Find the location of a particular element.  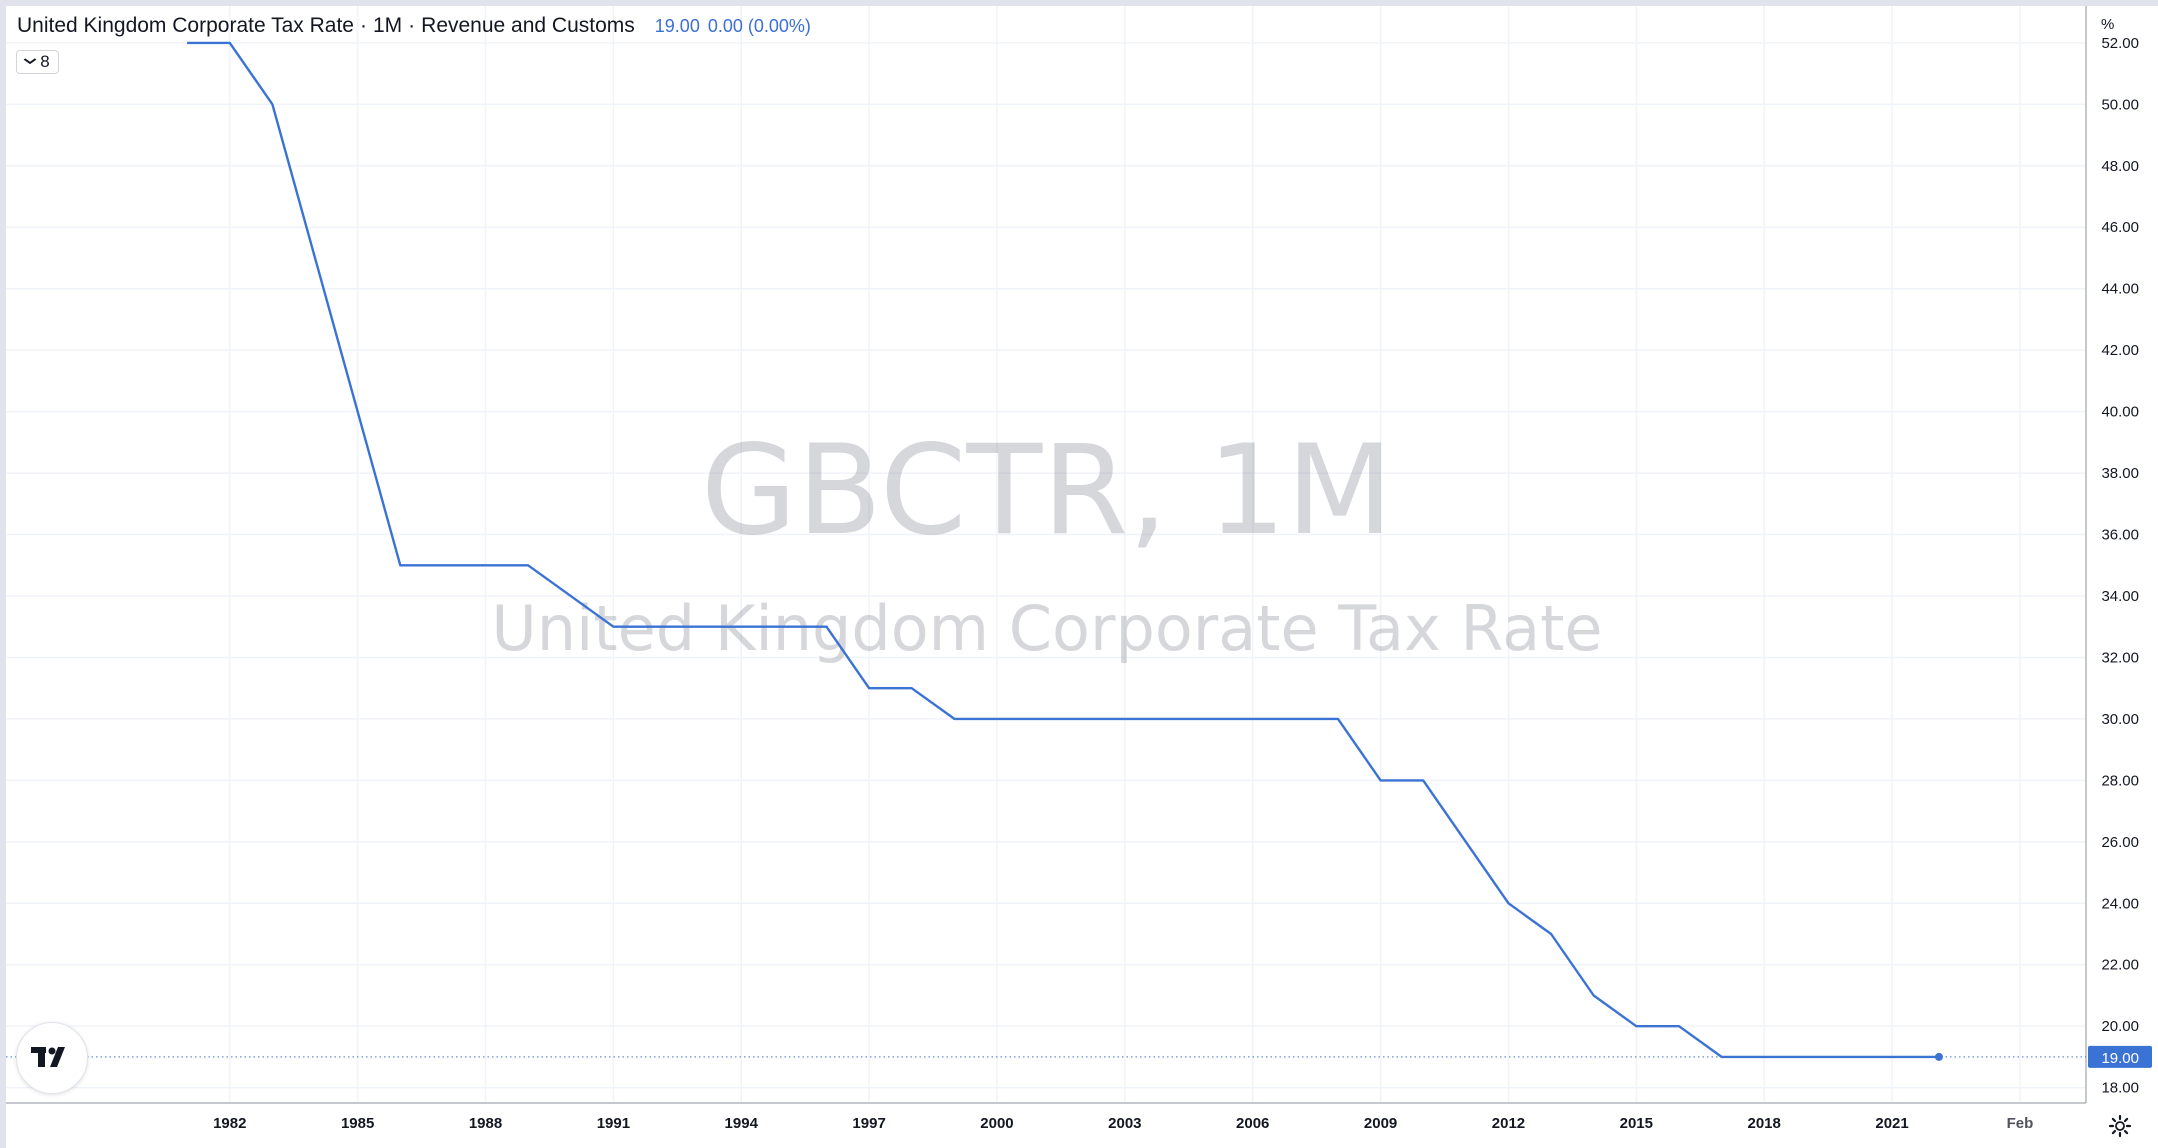

y-tick-label: 28.00 is located at coordinates (2120, 780).